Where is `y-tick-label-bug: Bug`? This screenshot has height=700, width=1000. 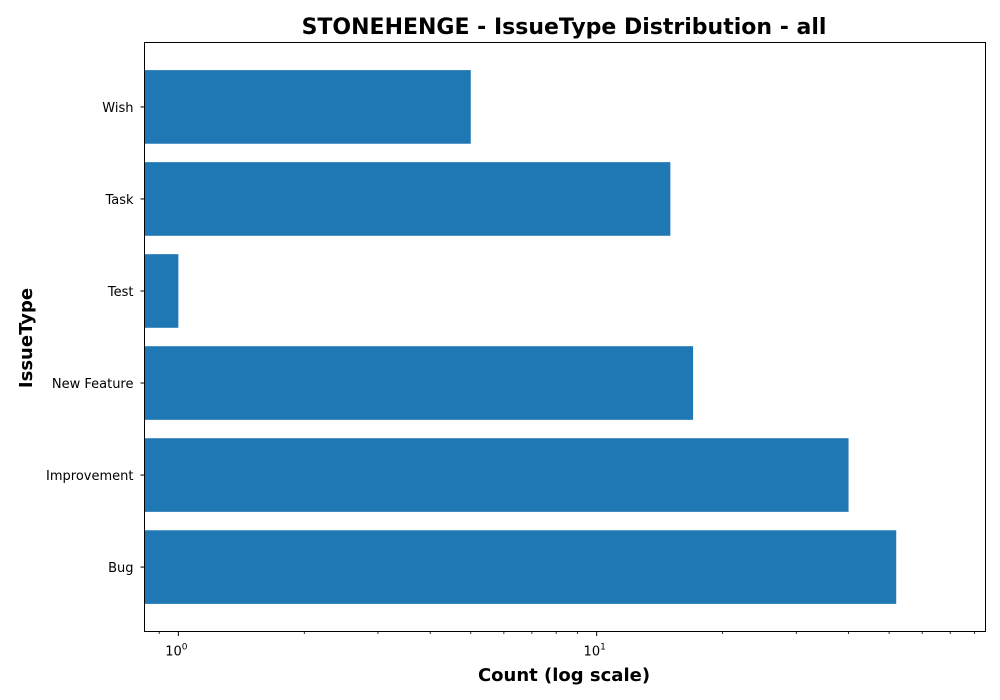 y-tick-label-bug: Bug is located at coordinates (120, 568).